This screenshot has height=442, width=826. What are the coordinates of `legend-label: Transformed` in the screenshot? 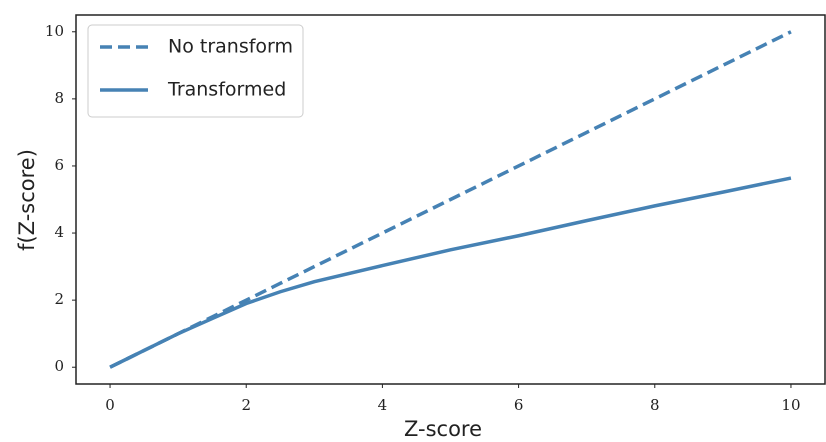 It's located at (226, 90).